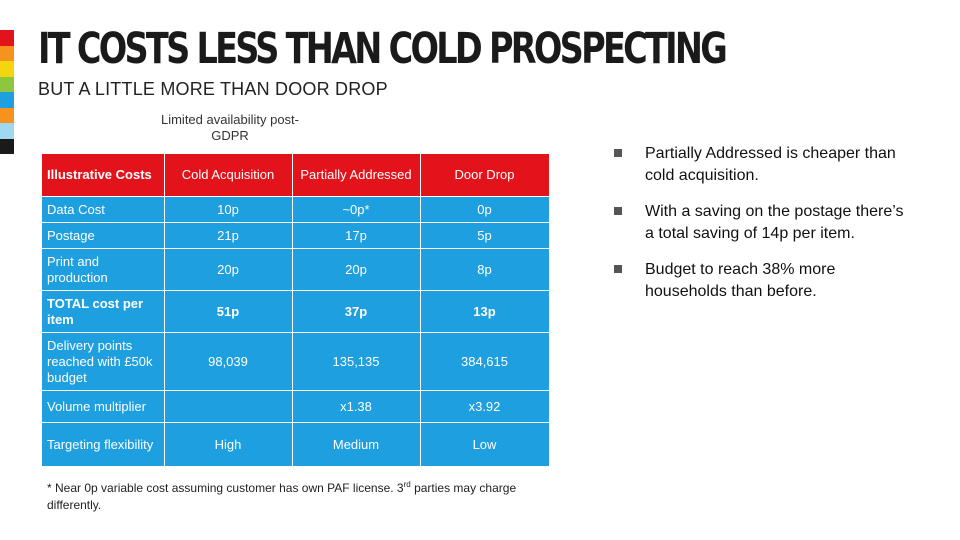  Describe the element at coordinates (103, 444) in the screenshot. I see `row-label: Targeting flexibility` at that location.